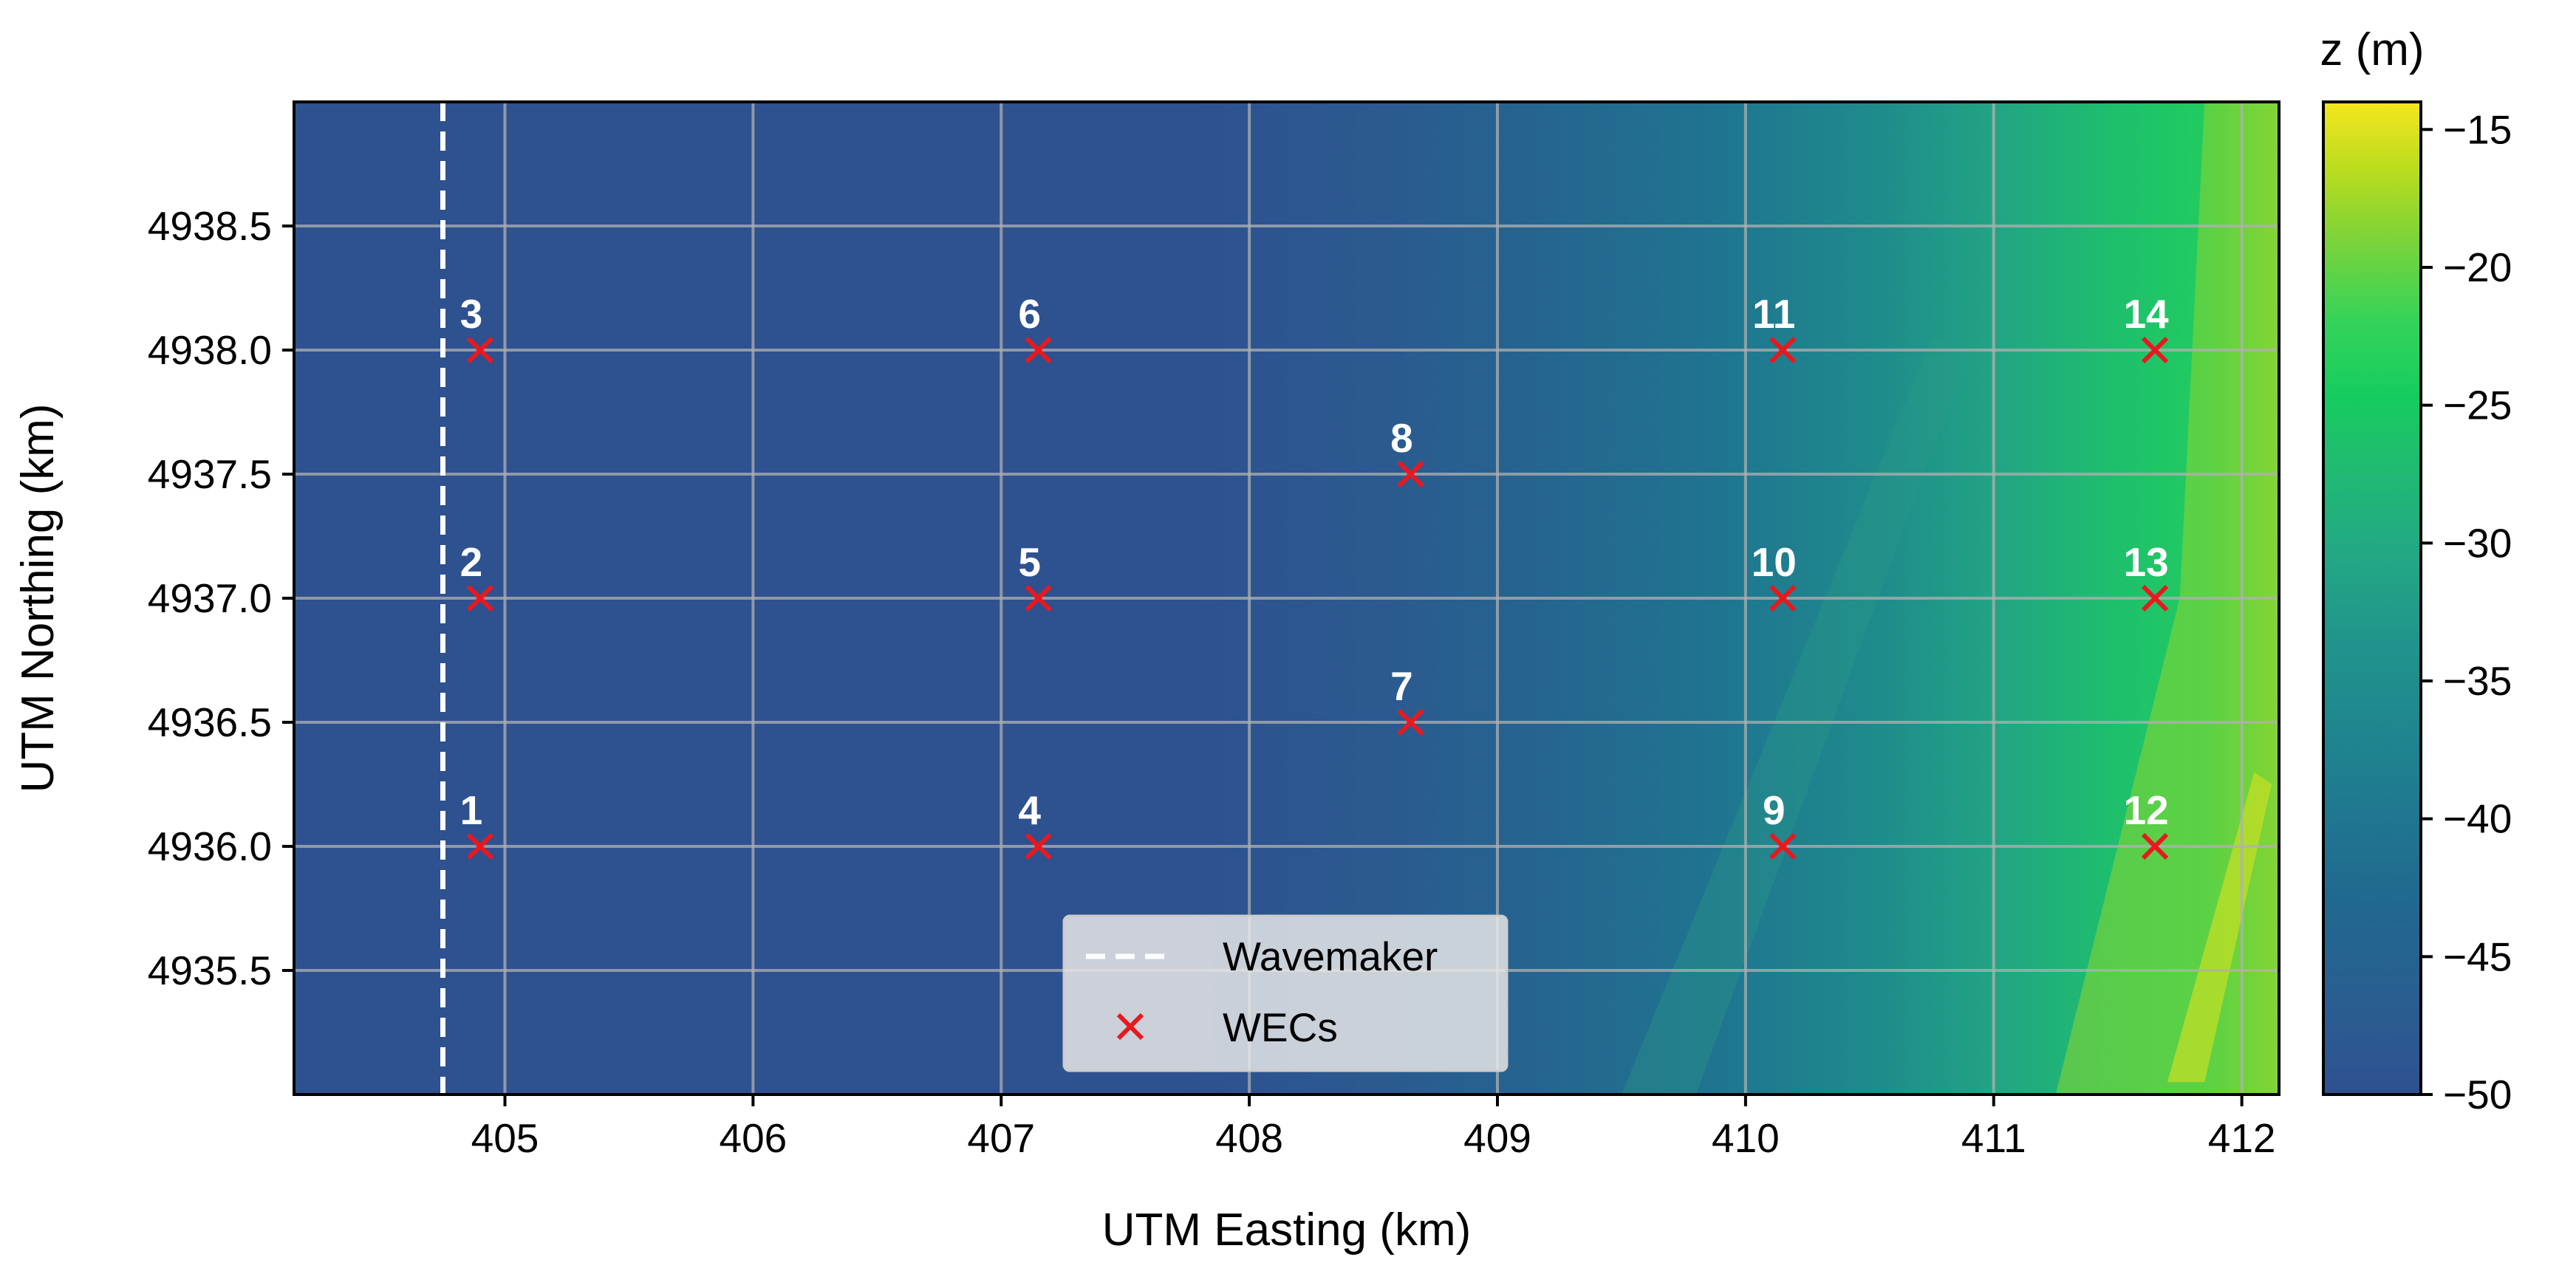 This screenshot has width=2576, height=1288. I want to click on colorbar-ticks: −50 −45 −40 −35 −30 −25 −20 −15, so click(2467, 611).